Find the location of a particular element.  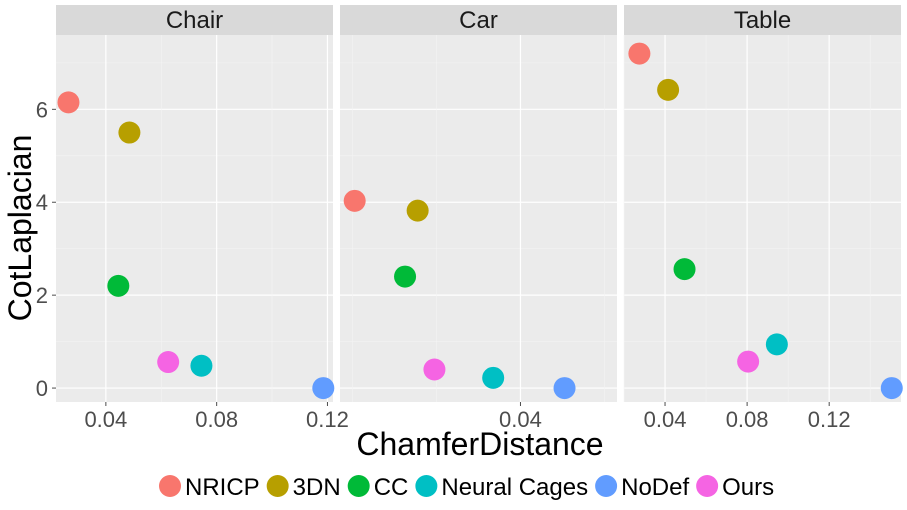

legend-label: CC is located at coordinates (391, 487).